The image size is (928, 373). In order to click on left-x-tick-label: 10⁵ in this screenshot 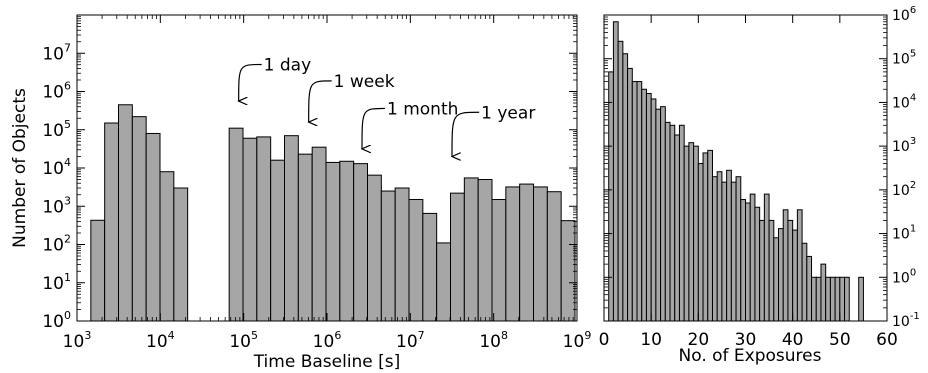, I will do `click(243, 340)`.